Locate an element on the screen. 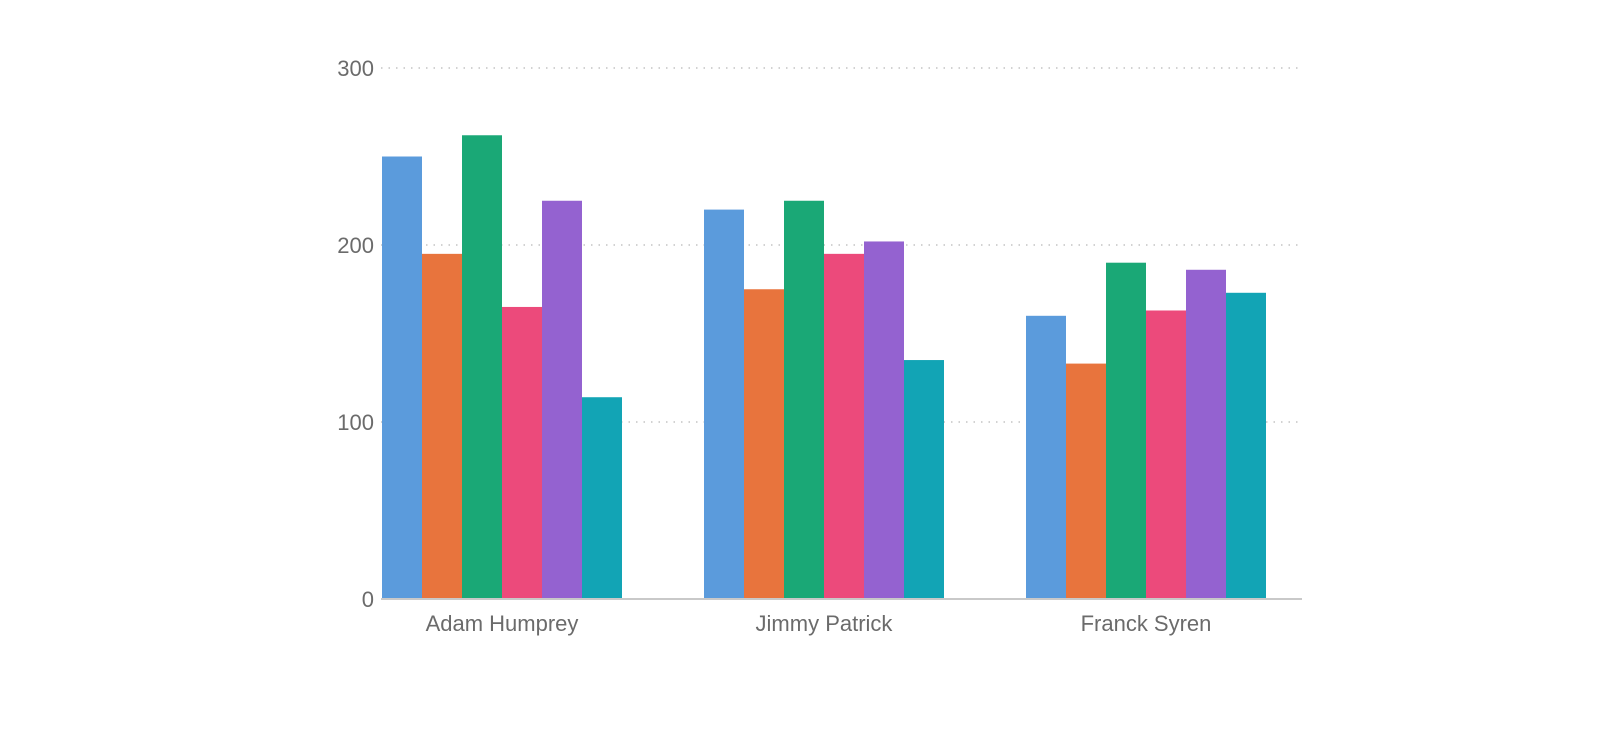 The image size is (1624, 750). y-tick-label: 300 is located at coordinates (355, 68).